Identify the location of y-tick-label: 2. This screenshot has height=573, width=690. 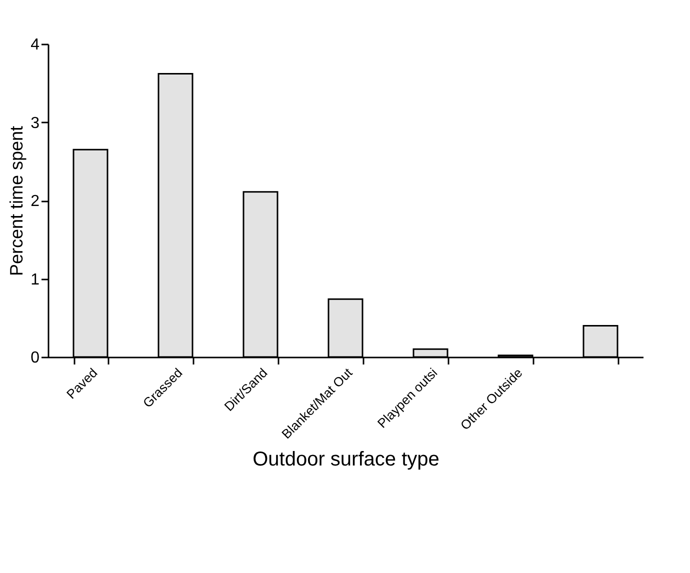
(35, 201).